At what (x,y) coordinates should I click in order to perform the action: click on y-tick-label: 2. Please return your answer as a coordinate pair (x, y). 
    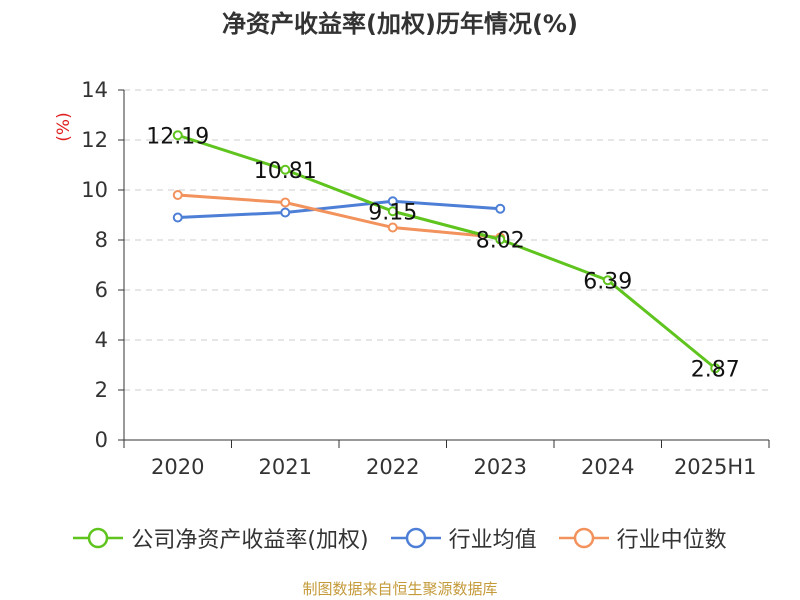
    Looking at the image, I should click on (101, 390).